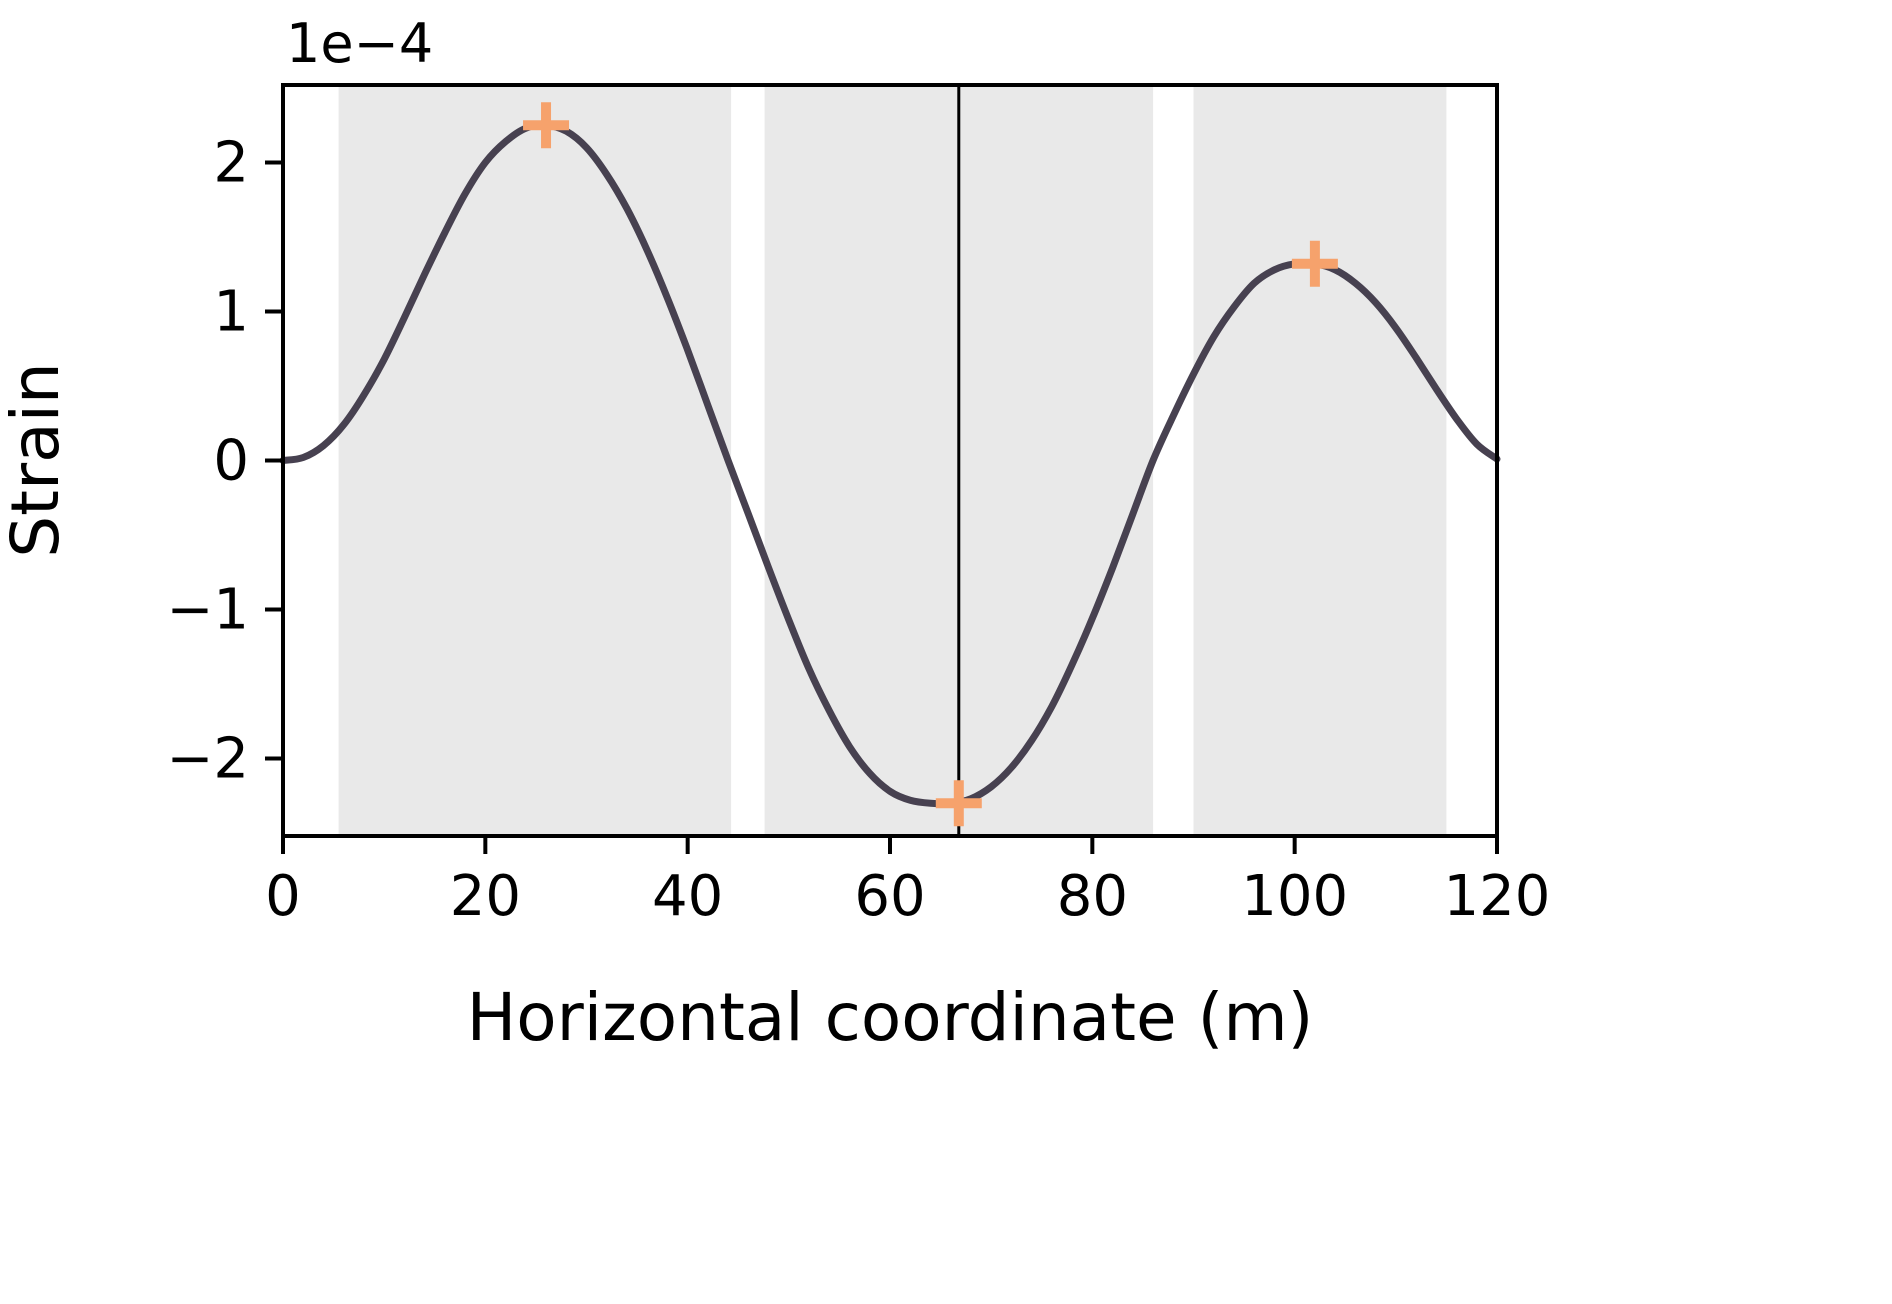 This screenshot has height=1304, width=1892. Describe the element at coordinates (889, 896) in the screenshot. I see `x-tick-label: 60` at that location.